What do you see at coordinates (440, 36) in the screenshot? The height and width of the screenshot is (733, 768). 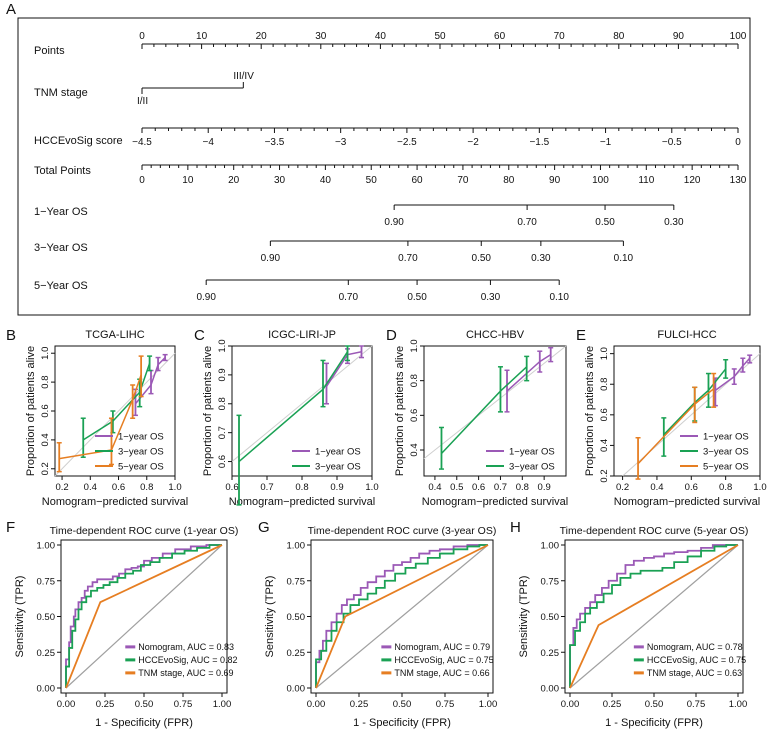 I see `points-tick-label: 50` at bounding box center [440, 36].